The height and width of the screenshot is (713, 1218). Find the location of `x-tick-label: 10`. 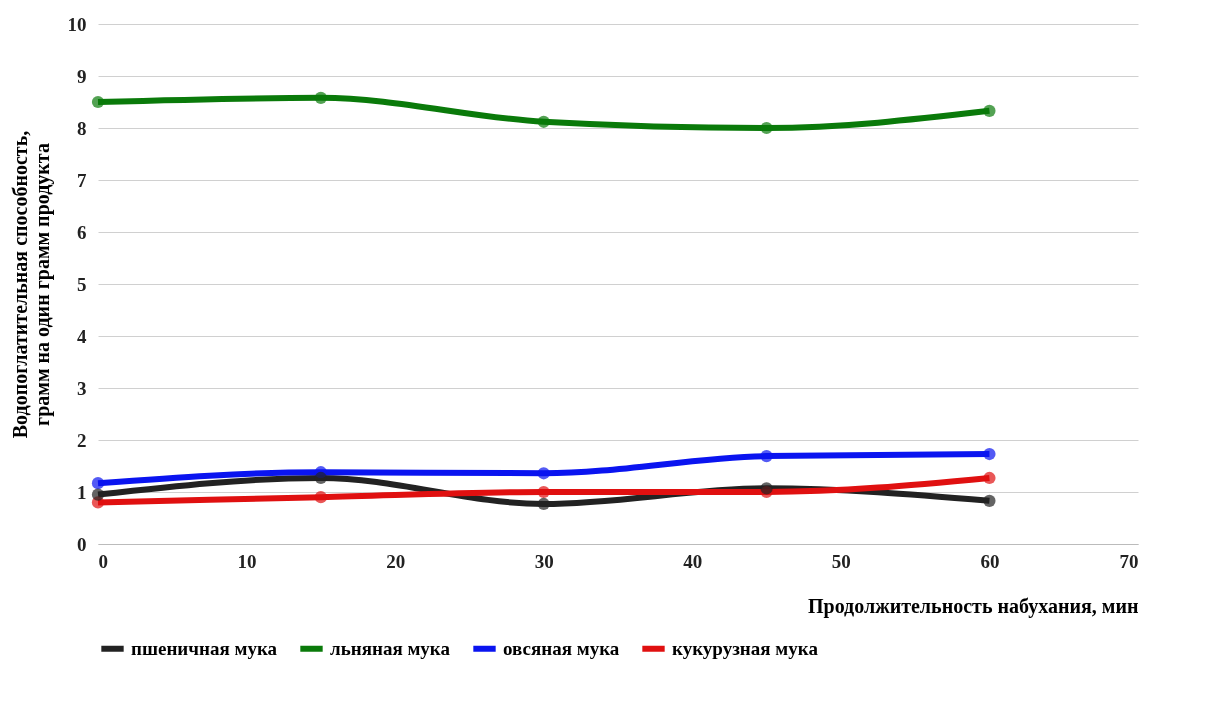

x-tick-label: 10 is located at coordinates (247, 561).